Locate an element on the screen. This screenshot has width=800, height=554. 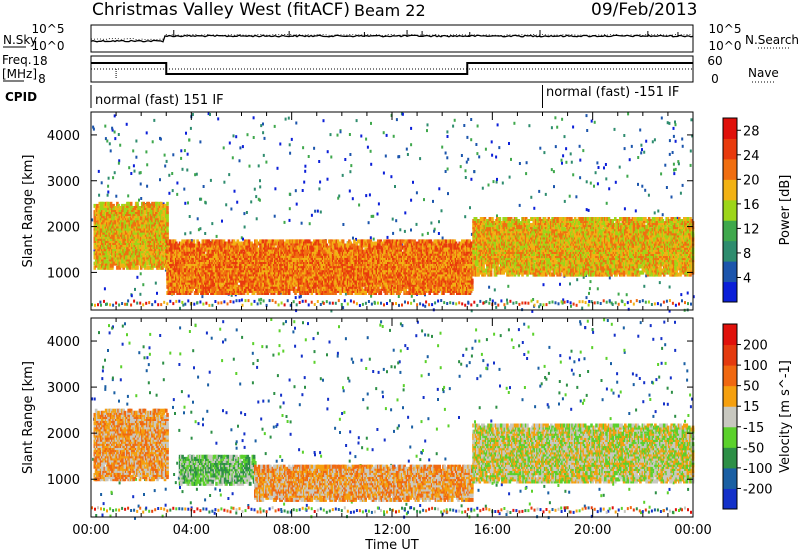
noise-search-trace is located at coordinates (391, 37).